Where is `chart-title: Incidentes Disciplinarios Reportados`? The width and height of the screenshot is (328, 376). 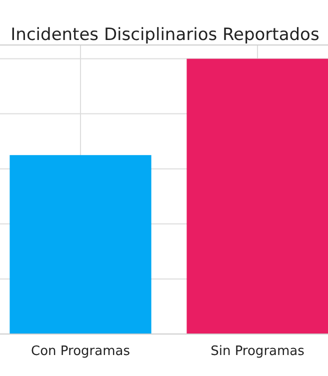 chart-title: Incidentes Disciplinarios Reportados is located at coordinates (165, 35).